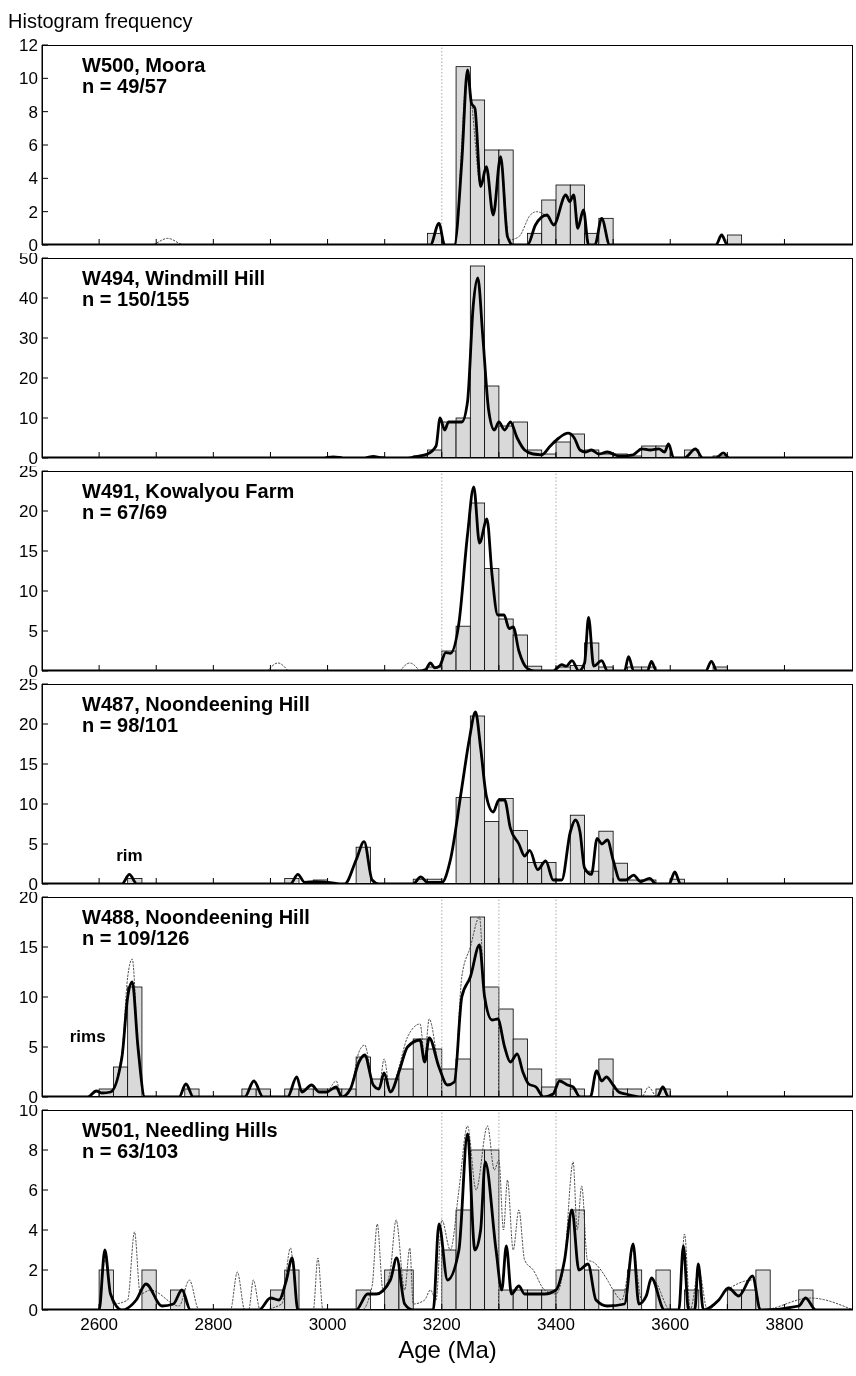 The height and width of the screenshot is (1376, 856). I want to click on x-axis-title: Age (Ma), so click(447, 1350).